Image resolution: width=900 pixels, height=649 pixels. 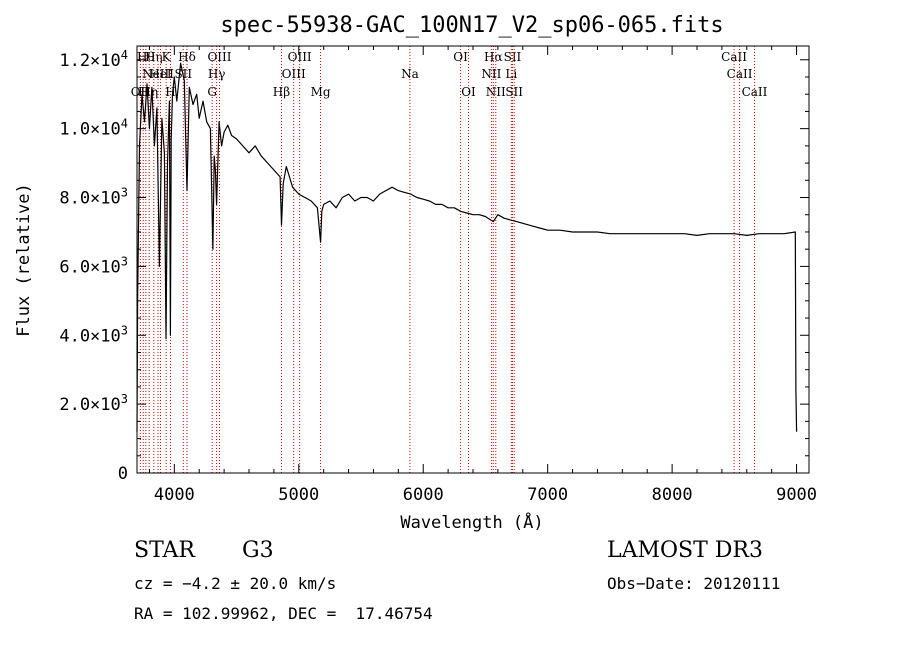 I want to click on spectral-line-label: Hδ, so click(x=187, y=57).